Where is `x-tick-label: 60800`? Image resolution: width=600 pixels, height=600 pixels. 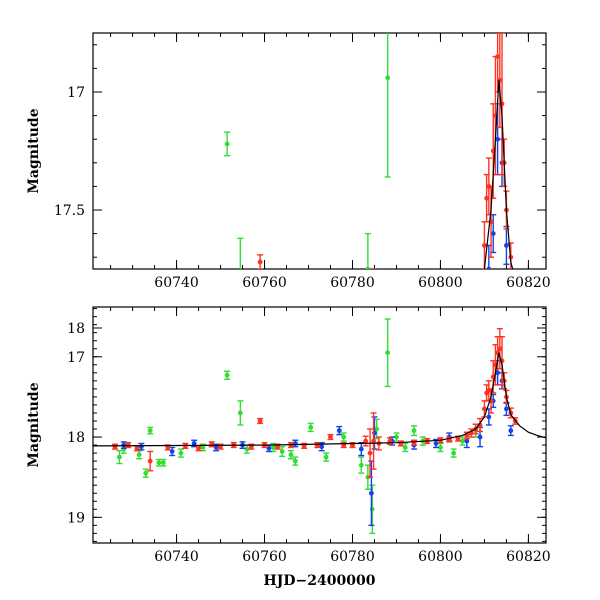 x-tick-label: 60800 is located at coordinates (440, 283).